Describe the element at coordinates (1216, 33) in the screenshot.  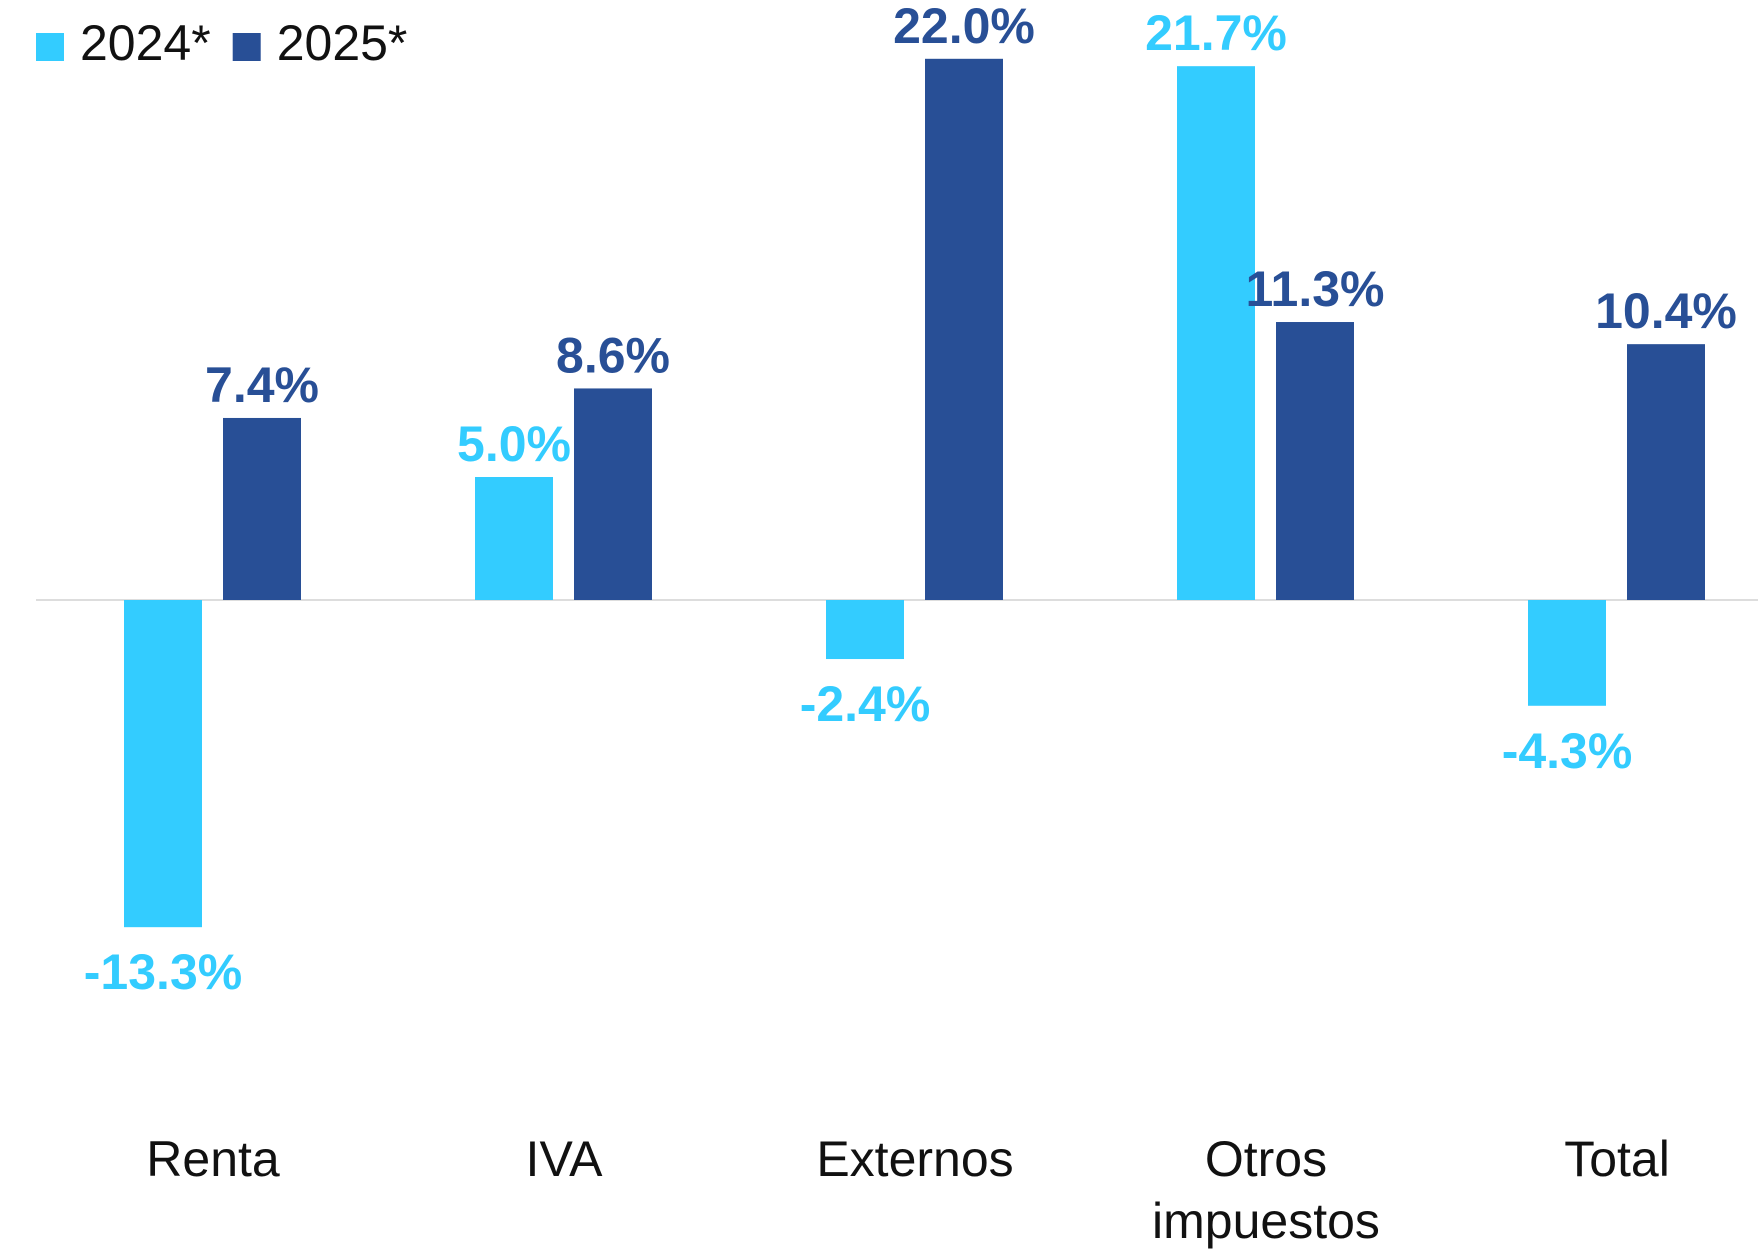
I see `value-label: 21.7%` at that location.